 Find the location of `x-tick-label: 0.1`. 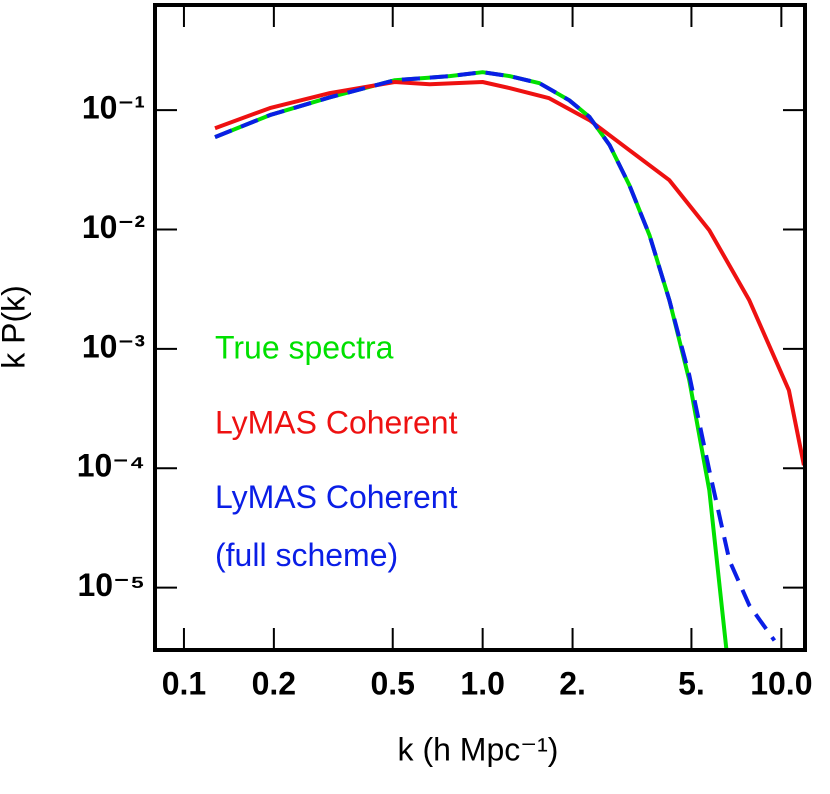

x-tick-label: 0.1 is located at coordinates (184, 683).